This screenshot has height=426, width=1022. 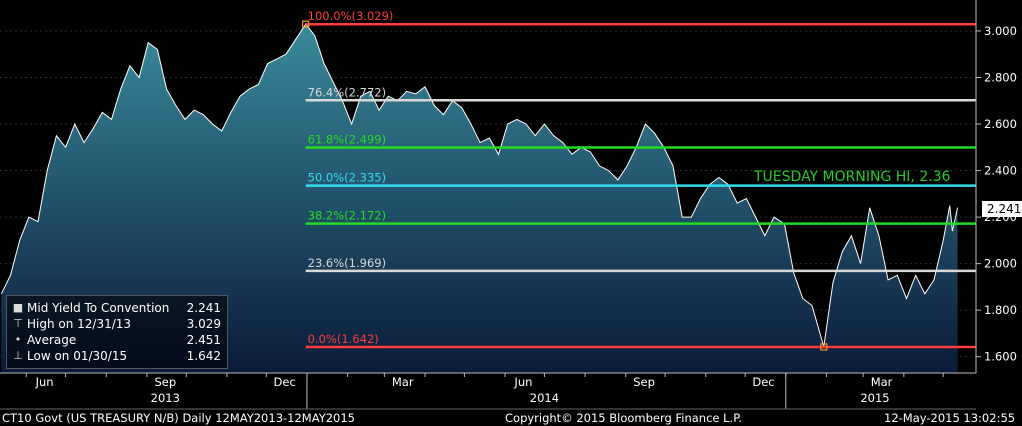 I want to click on last-value-badge: 2.241, so click(x=1002, y=209).